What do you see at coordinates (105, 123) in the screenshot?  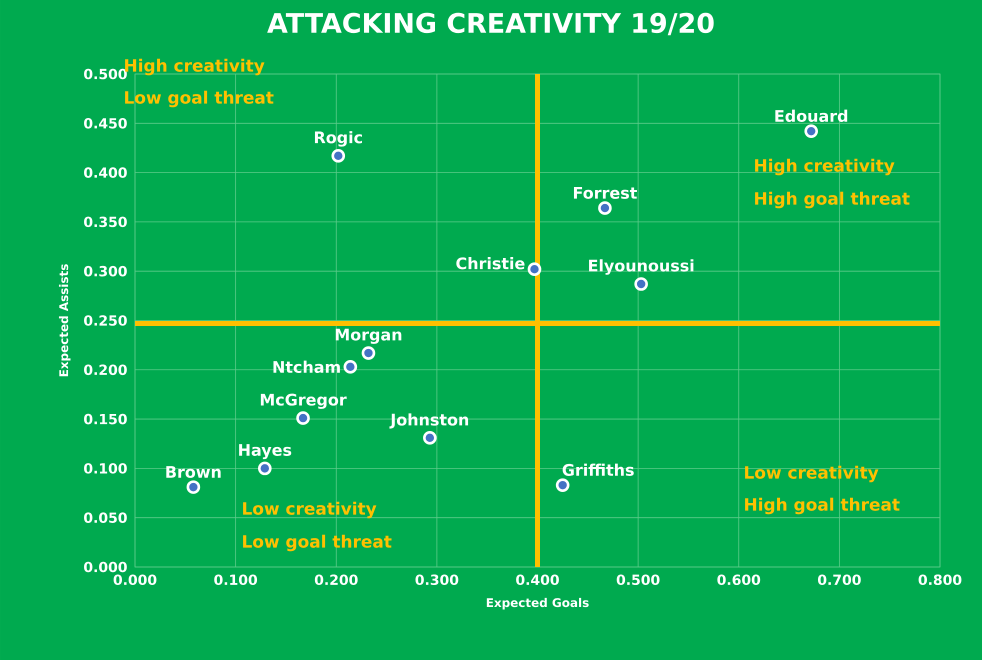 I see `y-tick-label: 0.450` at bounding box center [105, 123].